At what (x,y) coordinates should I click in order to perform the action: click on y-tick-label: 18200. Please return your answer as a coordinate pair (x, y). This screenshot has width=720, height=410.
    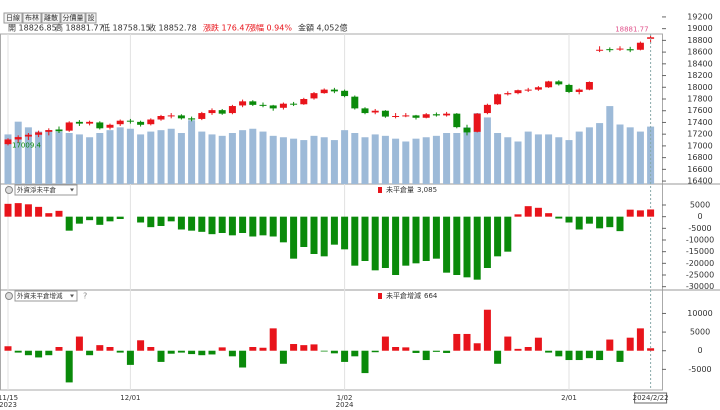
    Looking at the image, I should click on (699, 75).